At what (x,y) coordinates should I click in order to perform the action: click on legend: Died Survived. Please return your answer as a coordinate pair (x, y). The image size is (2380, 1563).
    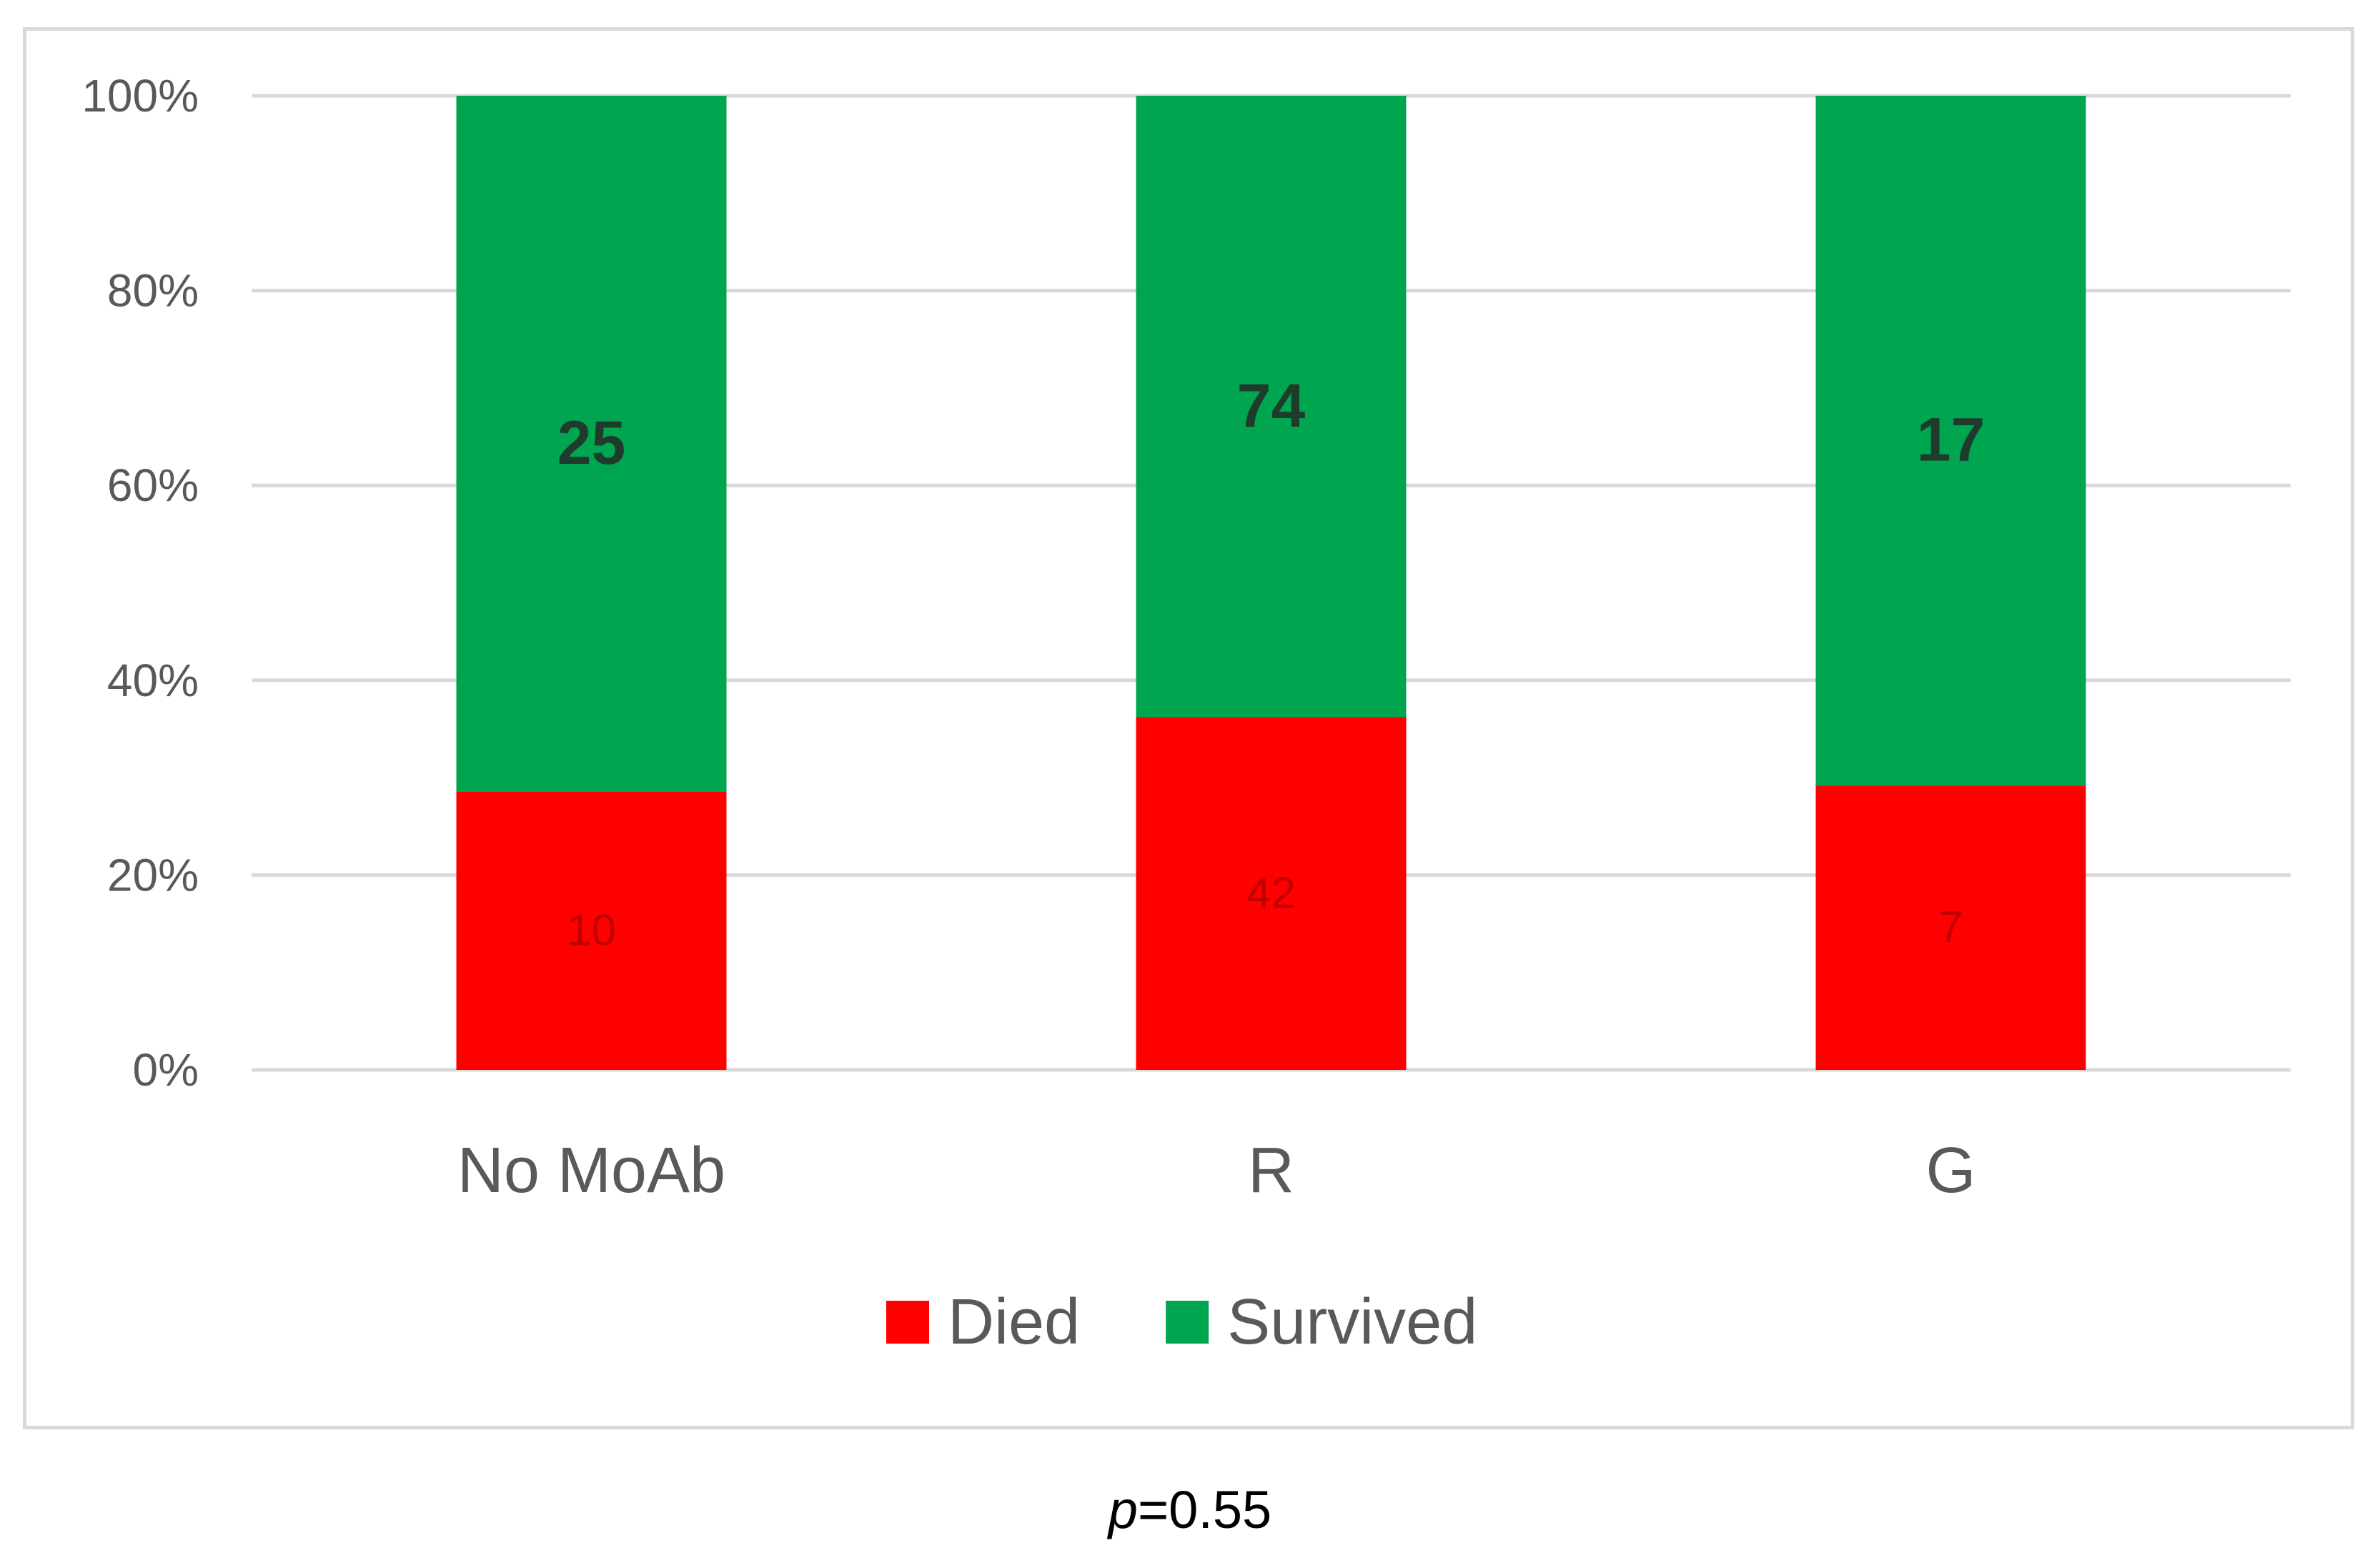
    Looking at the image, I should click on (1181, 1322).